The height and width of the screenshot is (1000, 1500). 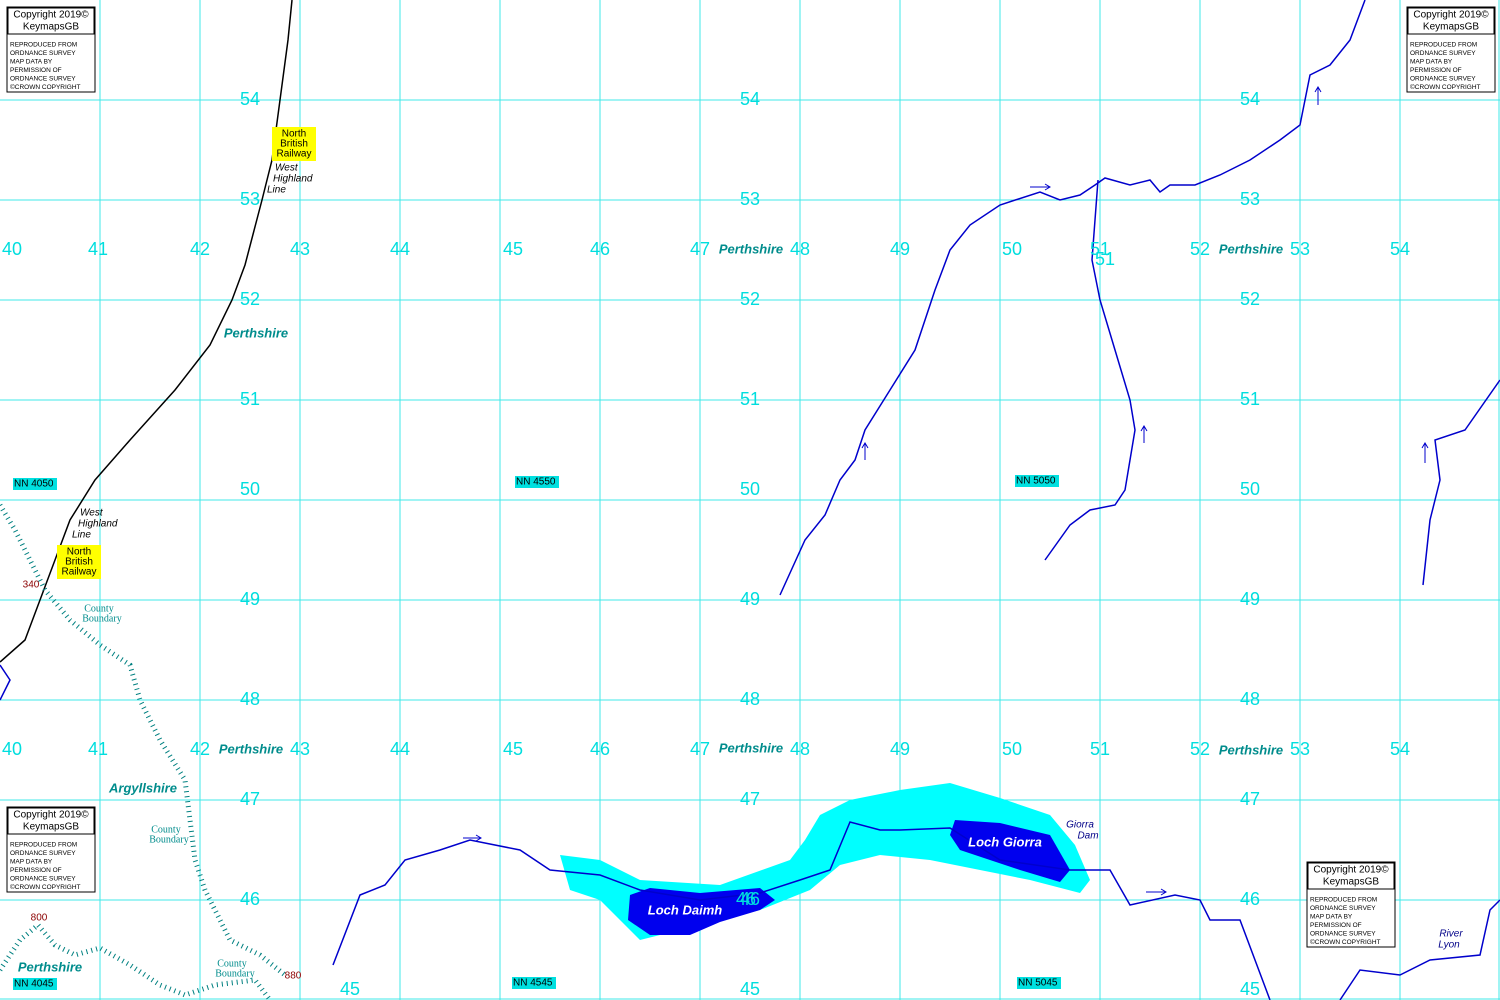 I want to click on dam-label: Giorra, so click(x=1080, y=825).